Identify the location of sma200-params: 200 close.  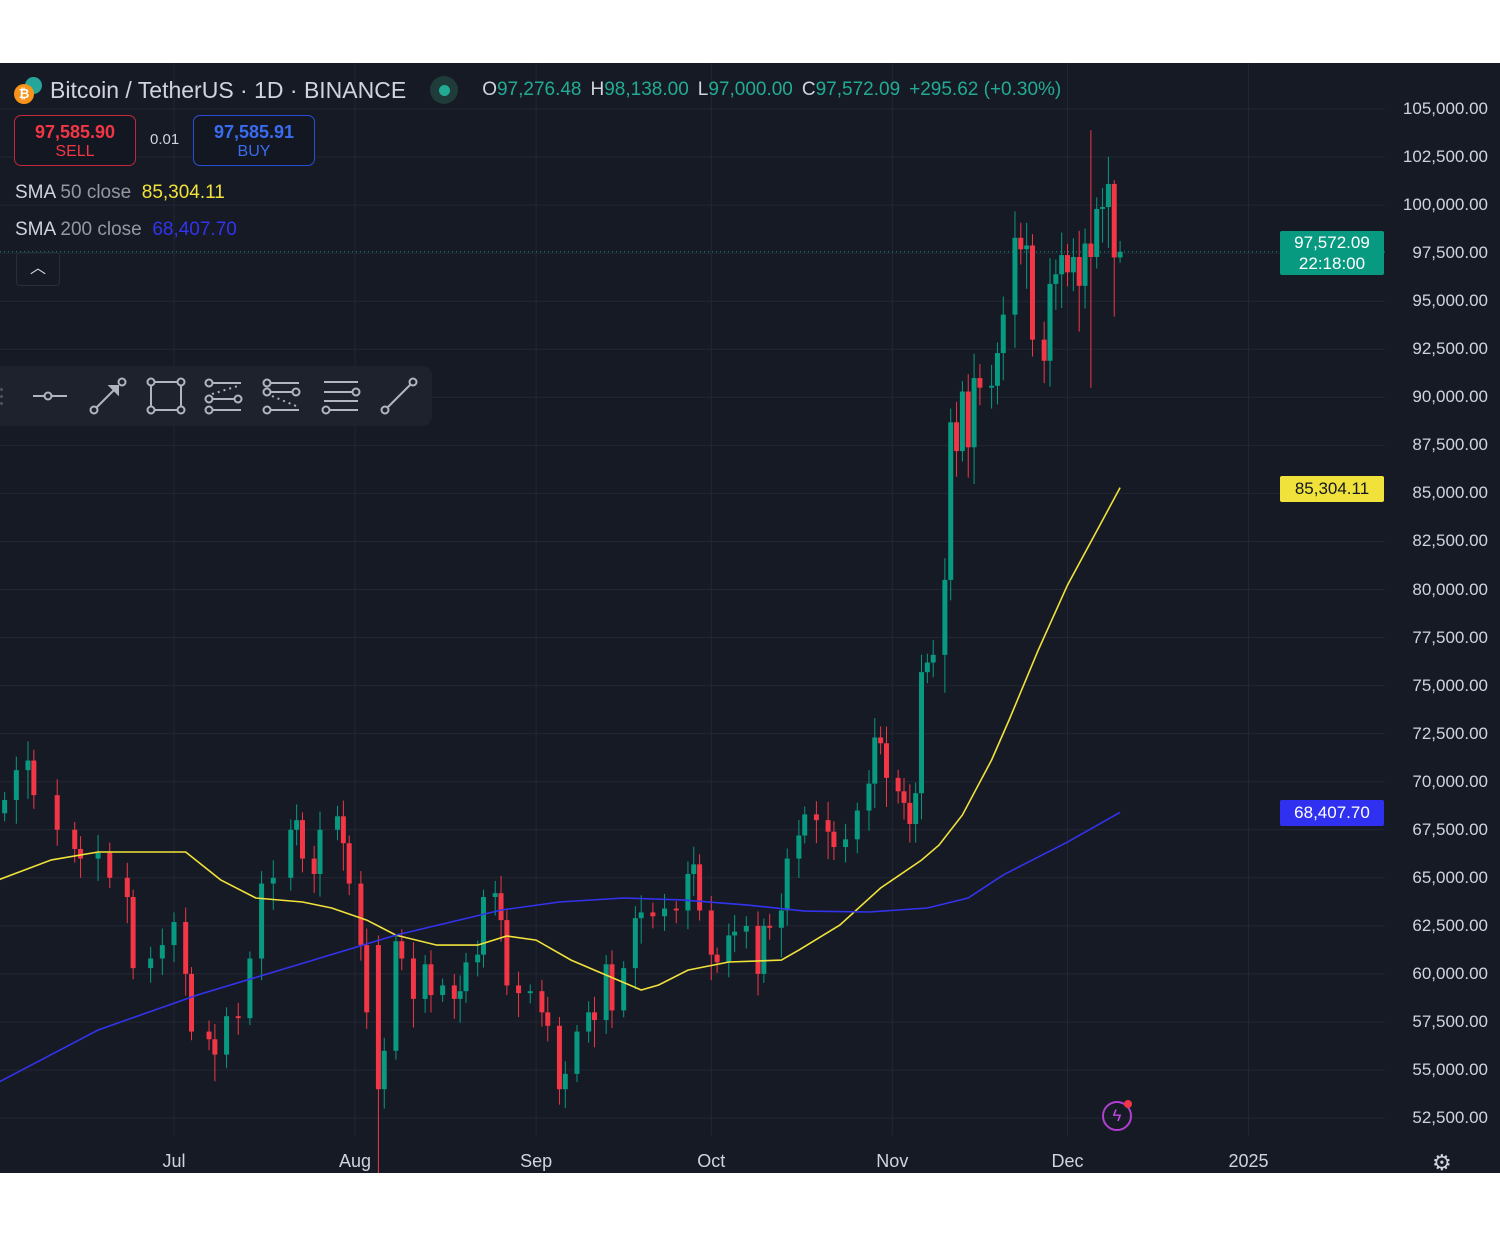
(101, 229).